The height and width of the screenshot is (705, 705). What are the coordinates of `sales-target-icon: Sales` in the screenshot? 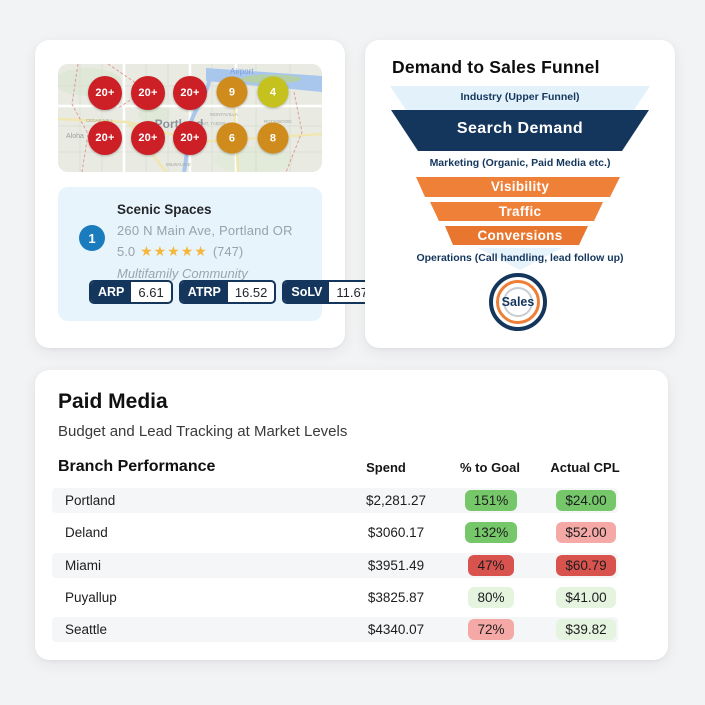 It's located at (518, 302).